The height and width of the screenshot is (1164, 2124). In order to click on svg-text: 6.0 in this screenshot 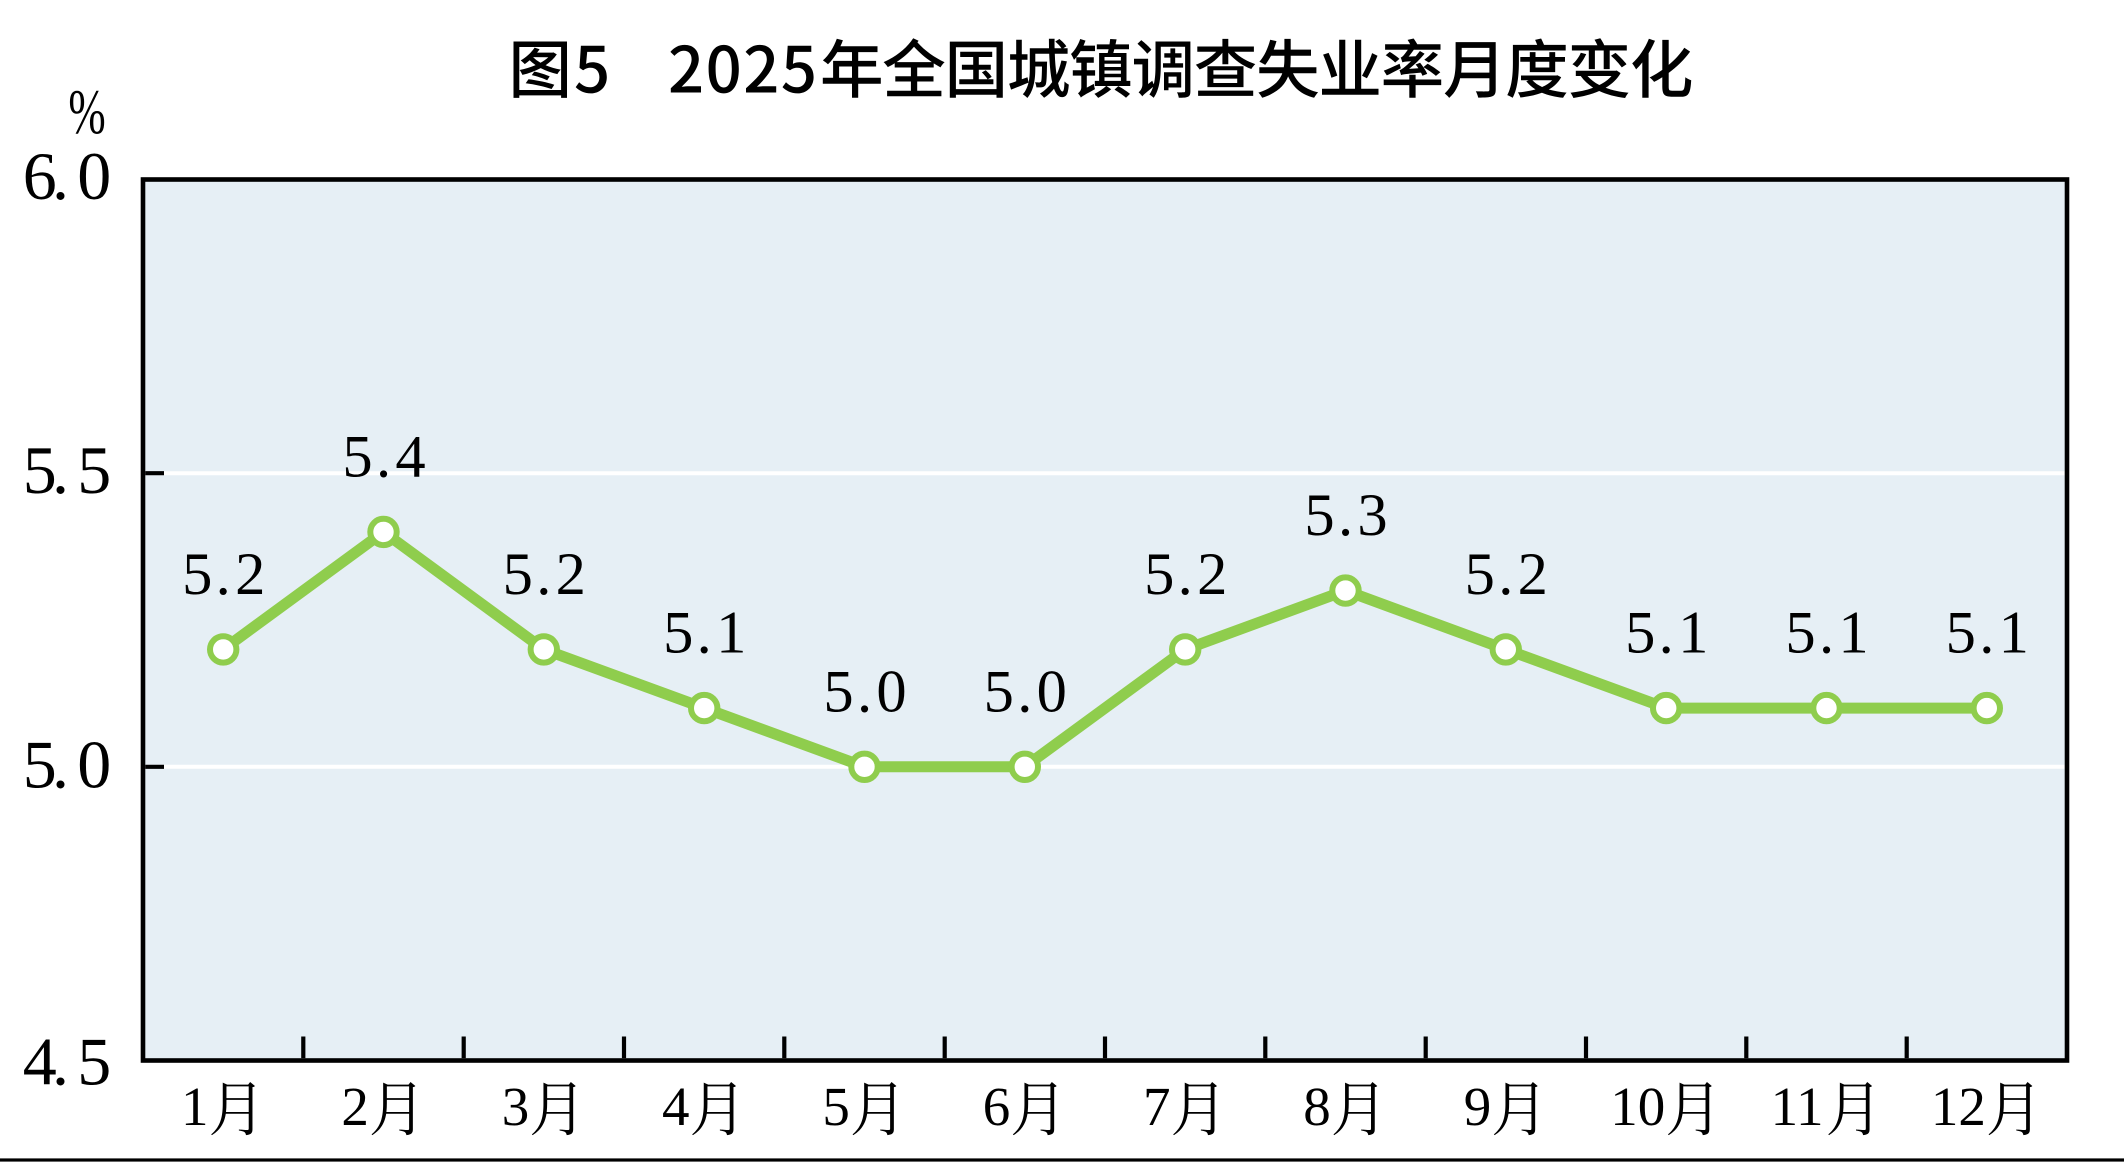, I will do `click(67, 176)`.